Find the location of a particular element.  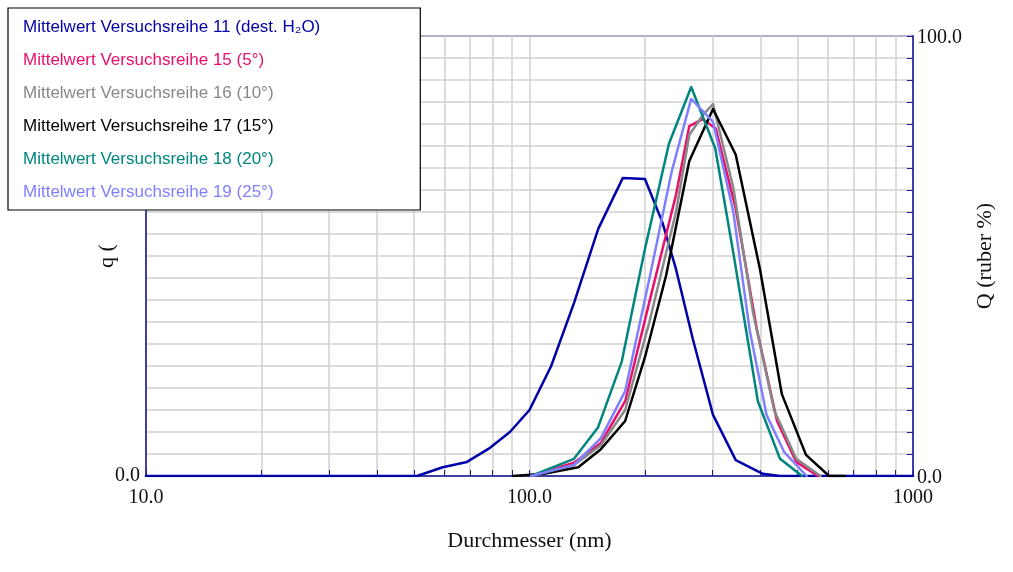

y-axis-title: q ( is located at coordinates (105, 256).